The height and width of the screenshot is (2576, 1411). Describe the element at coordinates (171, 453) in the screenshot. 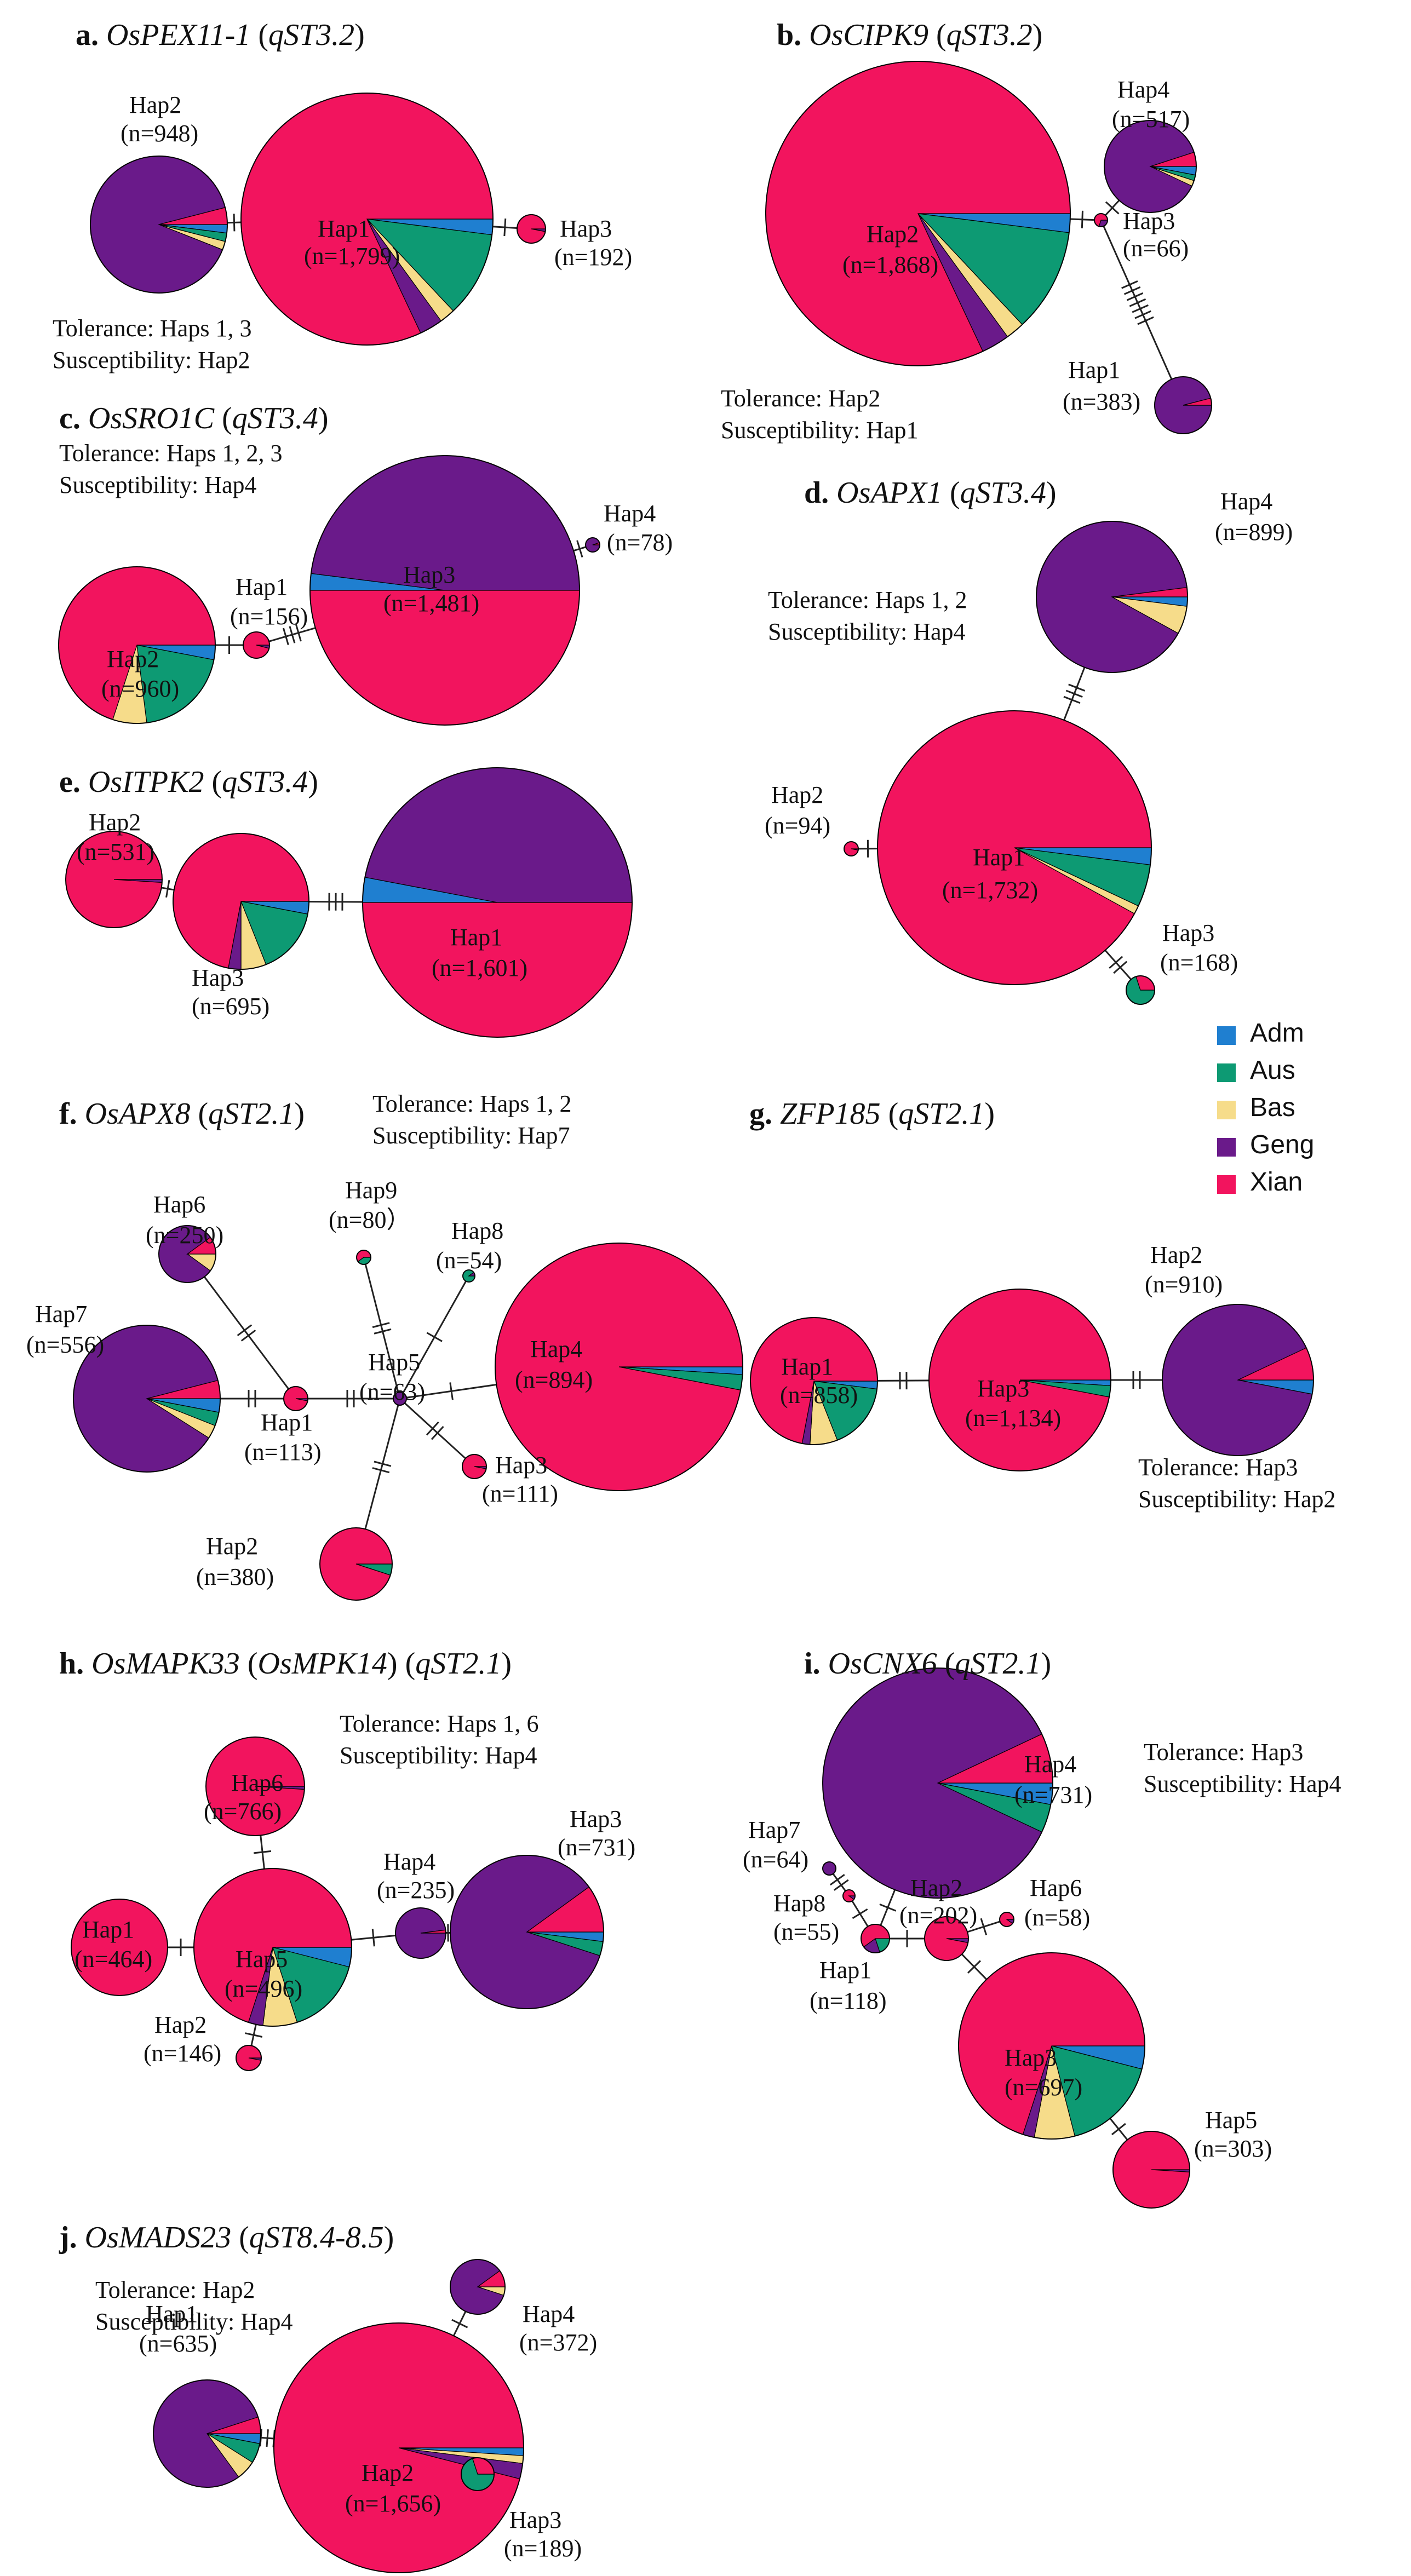

I see `panel-c-tolerance: Tolerance: Haps 1, 2, 3` at that location.